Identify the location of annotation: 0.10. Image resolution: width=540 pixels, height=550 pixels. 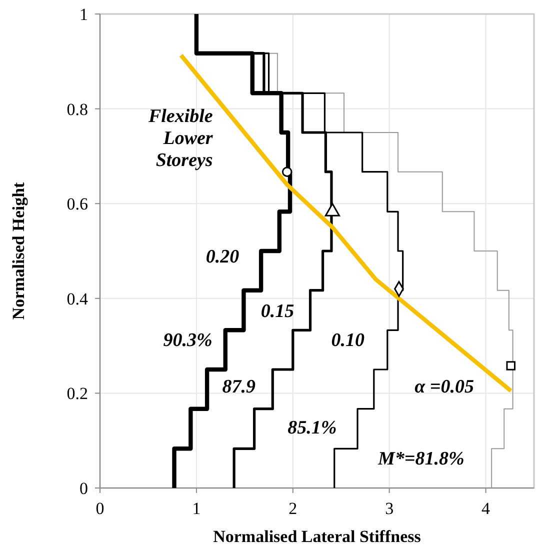
(348, 340).